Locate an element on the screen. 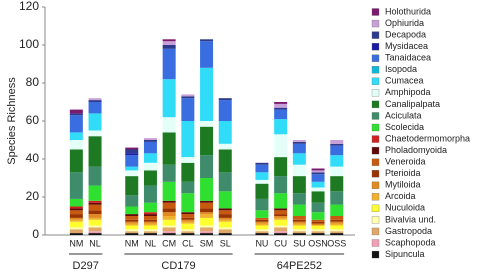 The width and height of the screenshot is (490, 274). y-tick-label: 60 is located at coordinates (33, 120).